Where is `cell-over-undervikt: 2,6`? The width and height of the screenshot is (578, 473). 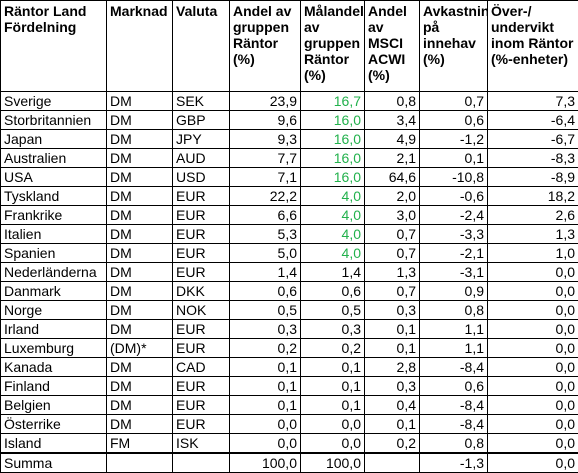
cell-over-undervikt: 2,6 is located at coordinates (533, 215).